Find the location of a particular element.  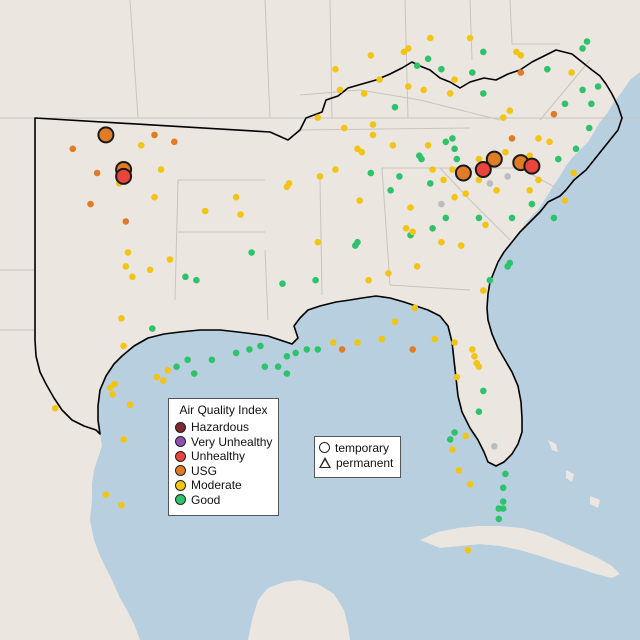

hazardous-swatch is located at coordinates (180, 427).